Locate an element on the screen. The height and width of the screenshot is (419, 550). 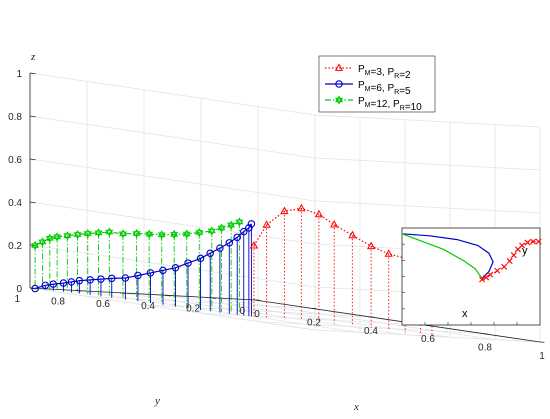
y-tick-label: 0 is located at coordinates (242, 311).